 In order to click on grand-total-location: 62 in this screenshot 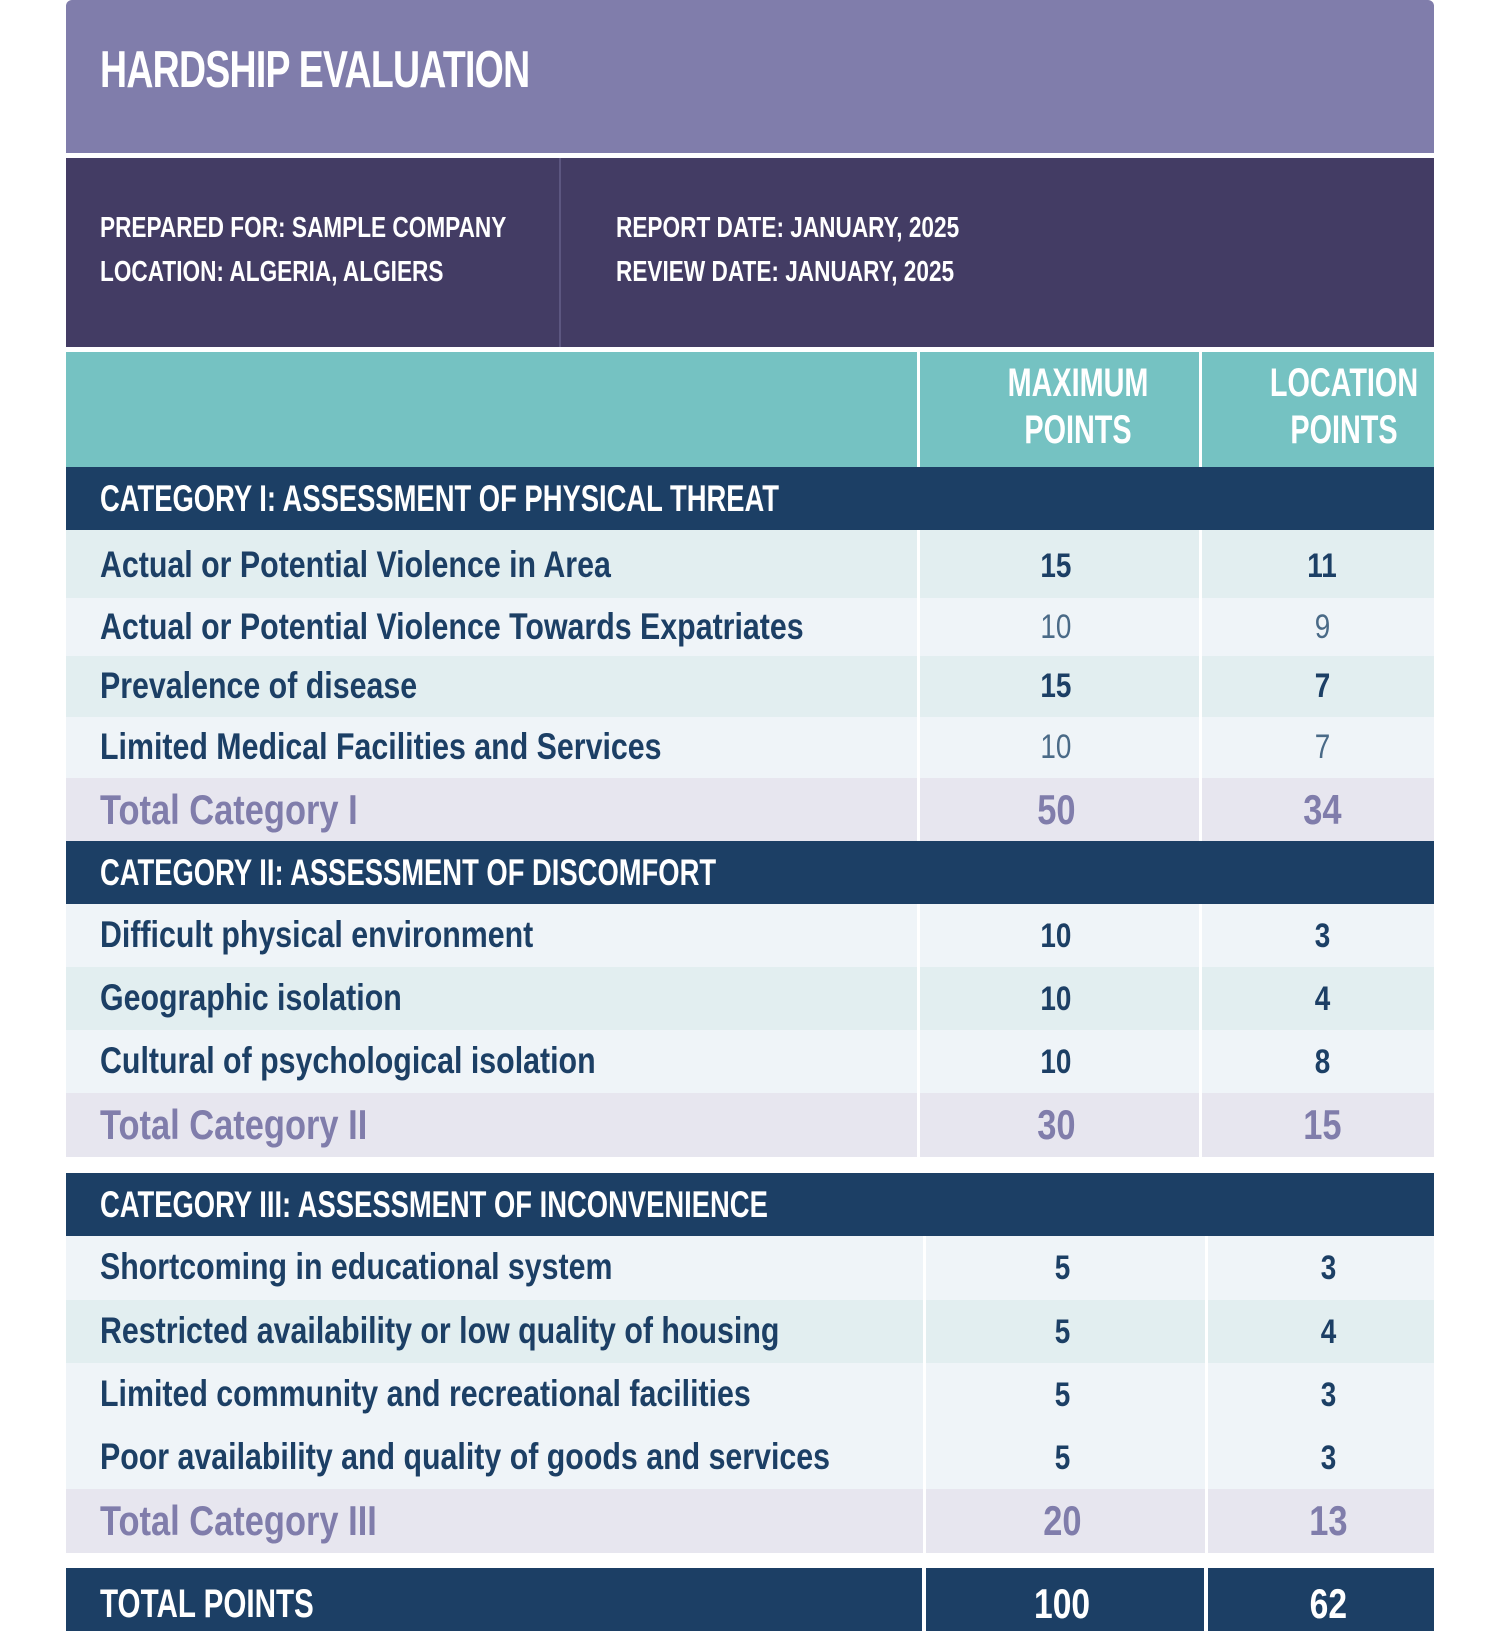, I will do `click(1328, 1603)`.